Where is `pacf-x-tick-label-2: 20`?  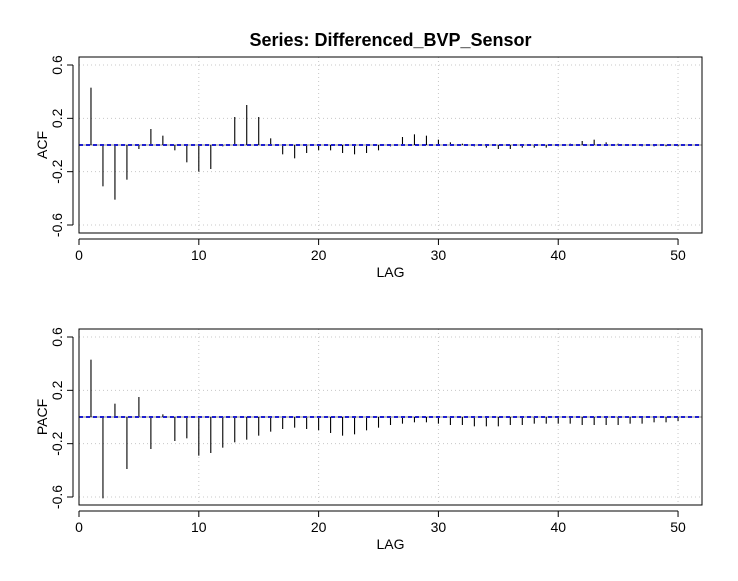
pacf-x-tick-label-2: 20 is located at coordinates (319, 527).